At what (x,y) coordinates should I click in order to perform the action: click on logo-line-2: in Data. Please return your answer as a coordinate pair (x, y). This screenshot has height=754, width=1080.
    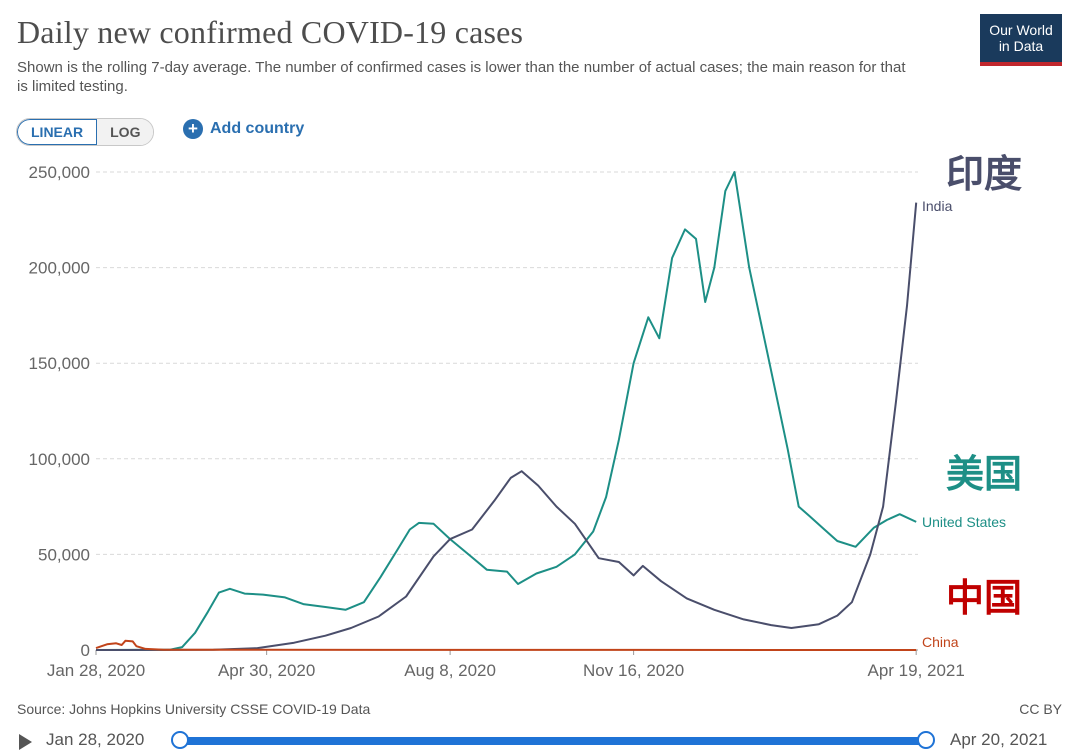
    Looking at the image, I should click on (1021, 46).